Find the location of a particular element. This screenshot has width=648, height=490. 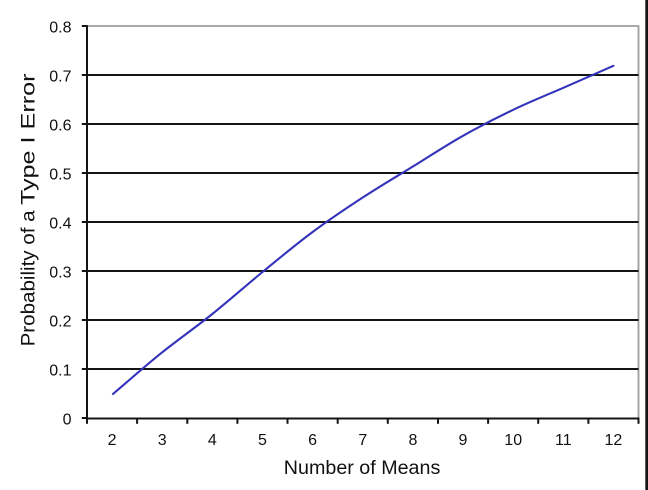

svg-text: 8 is located at coordinates (412, 440).